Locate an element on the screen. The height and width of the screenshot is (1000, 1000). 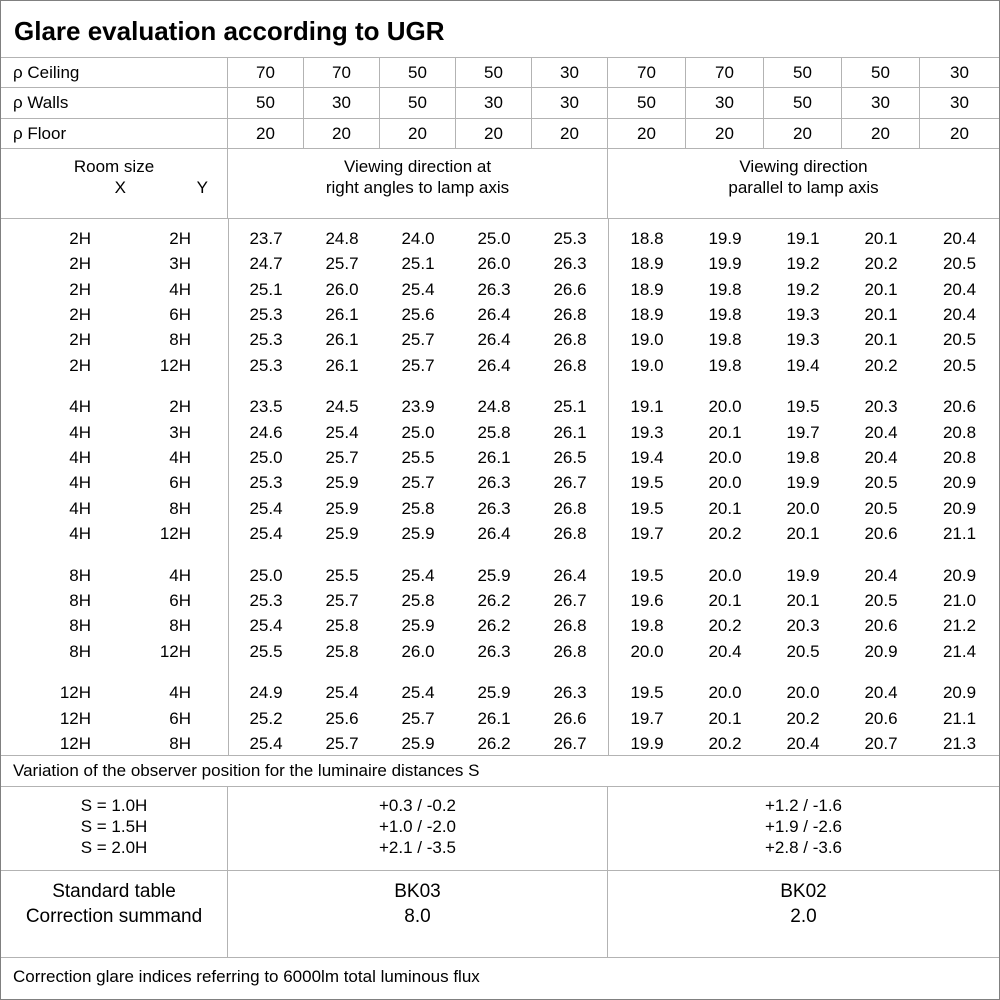
ugr-value-parallel: 20.2 is located at coordinates (881, 264).